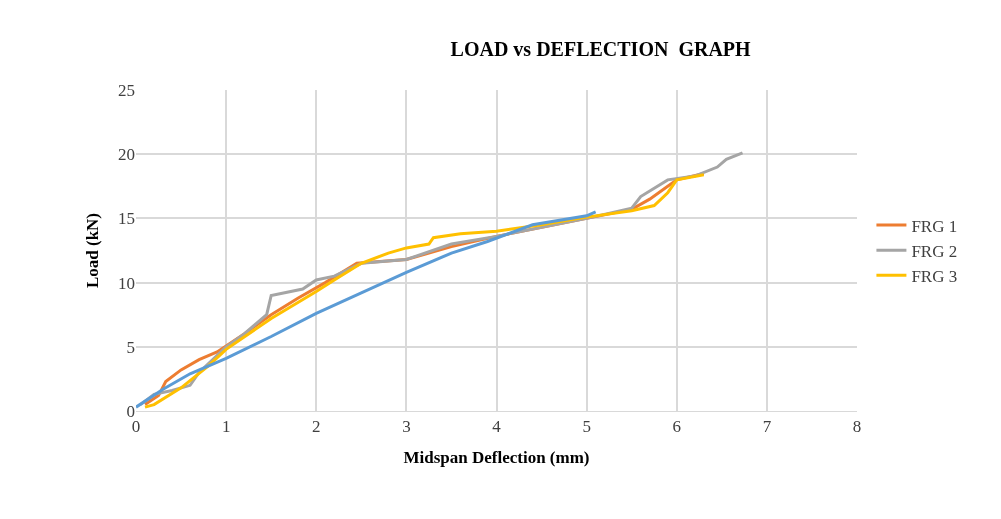 This screenshot has height=519, width=1001. What do you see at coordinates (92, 250) in the screenshot?
I see `y-axis-title: Load (kN)` at bounding box center [92, 250].